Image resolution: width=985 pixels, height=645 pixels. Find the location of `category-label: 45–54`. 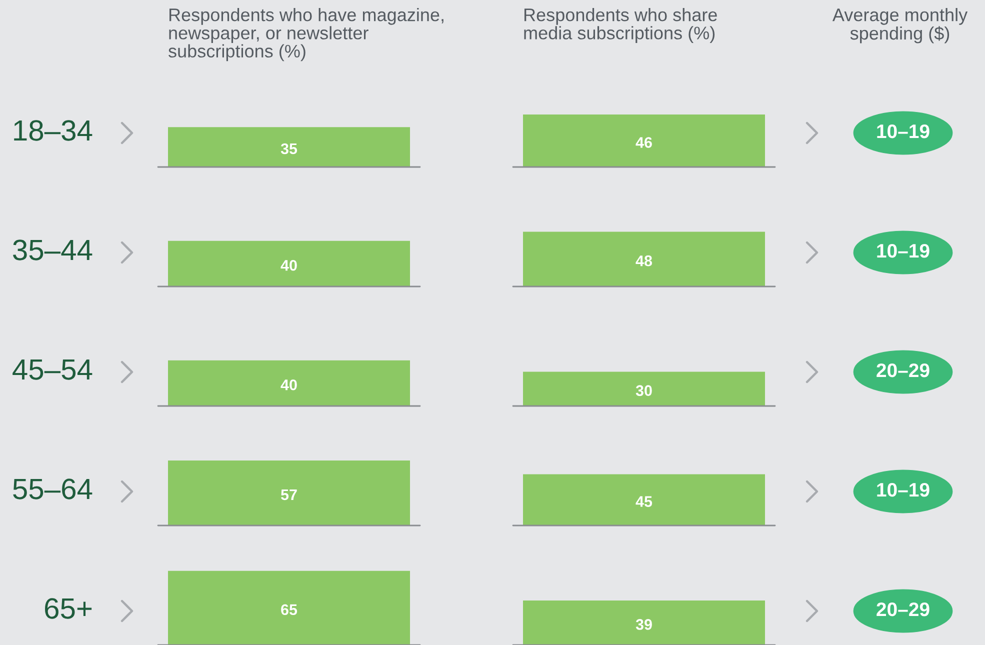

category-label: 45–54 is located at coordinates (52, 369).